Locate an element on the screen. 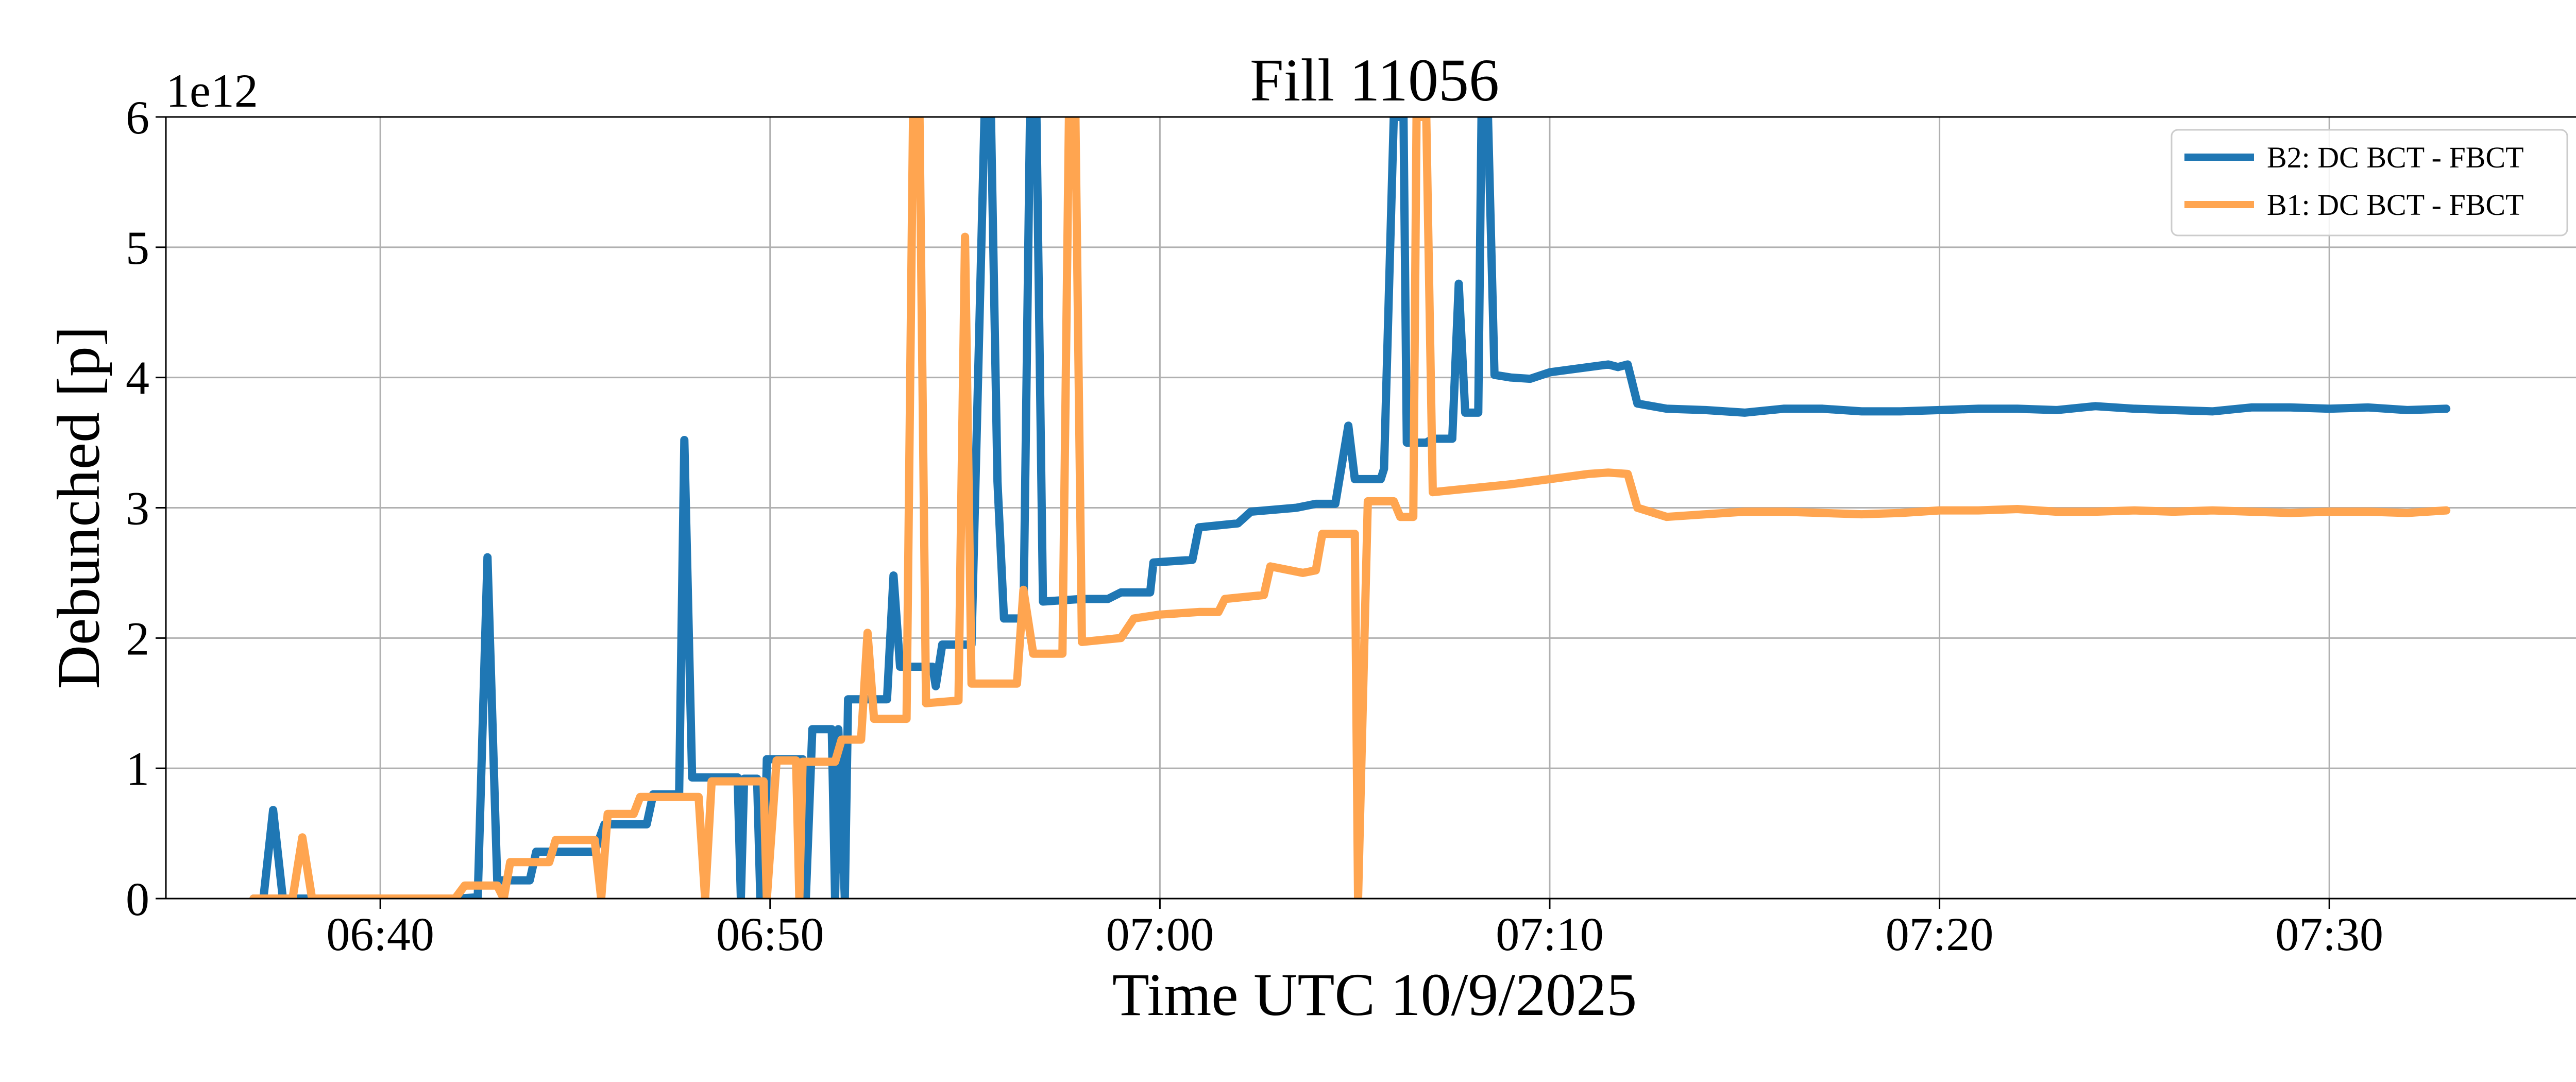  x-tick-label: 06:40 is located at coordinates (380, 934).